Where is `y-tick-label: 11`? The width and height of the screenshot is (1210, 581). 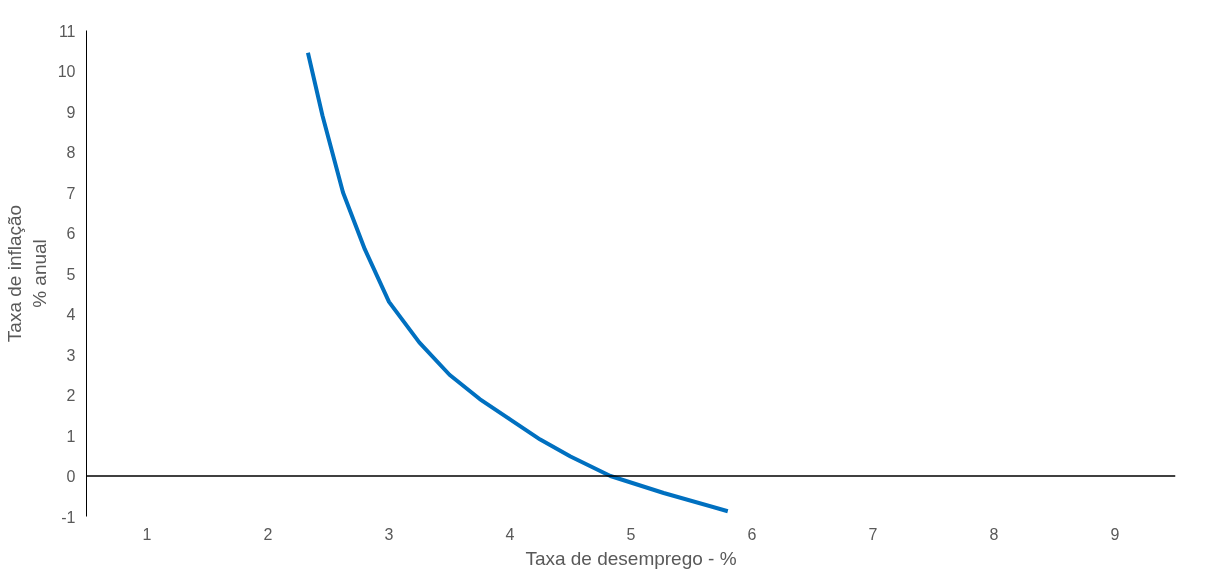
y-tick-label: 11 is located at coordinates (67, 31).